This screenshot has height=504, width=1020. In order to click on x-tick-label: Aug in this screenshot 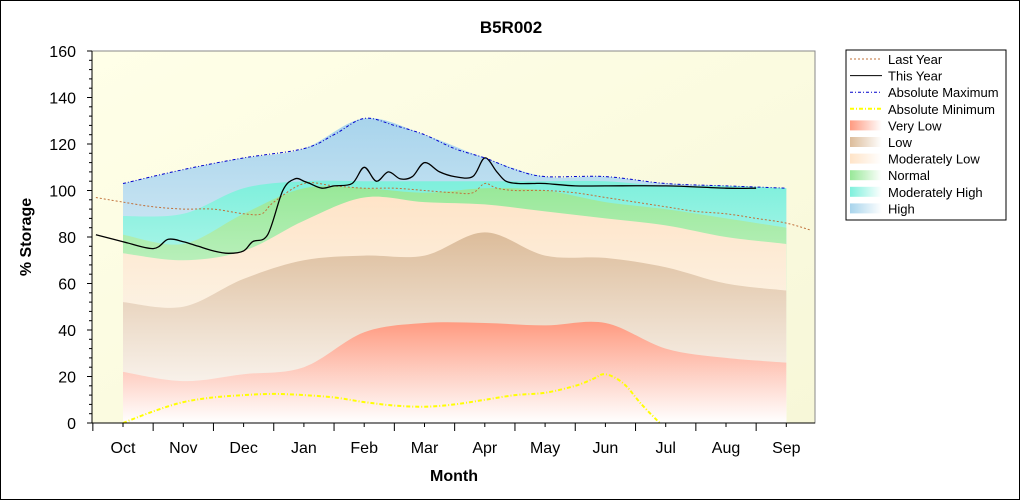, I will do `click(726, 448)`.